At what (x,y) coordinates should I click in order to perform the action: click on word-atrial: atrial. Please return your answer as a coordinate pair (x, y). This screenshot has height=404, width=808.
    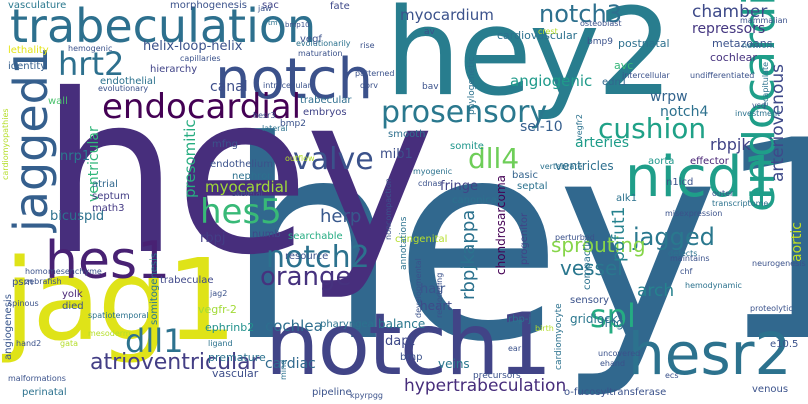
    Looking at the image, I should click on (105, 184).